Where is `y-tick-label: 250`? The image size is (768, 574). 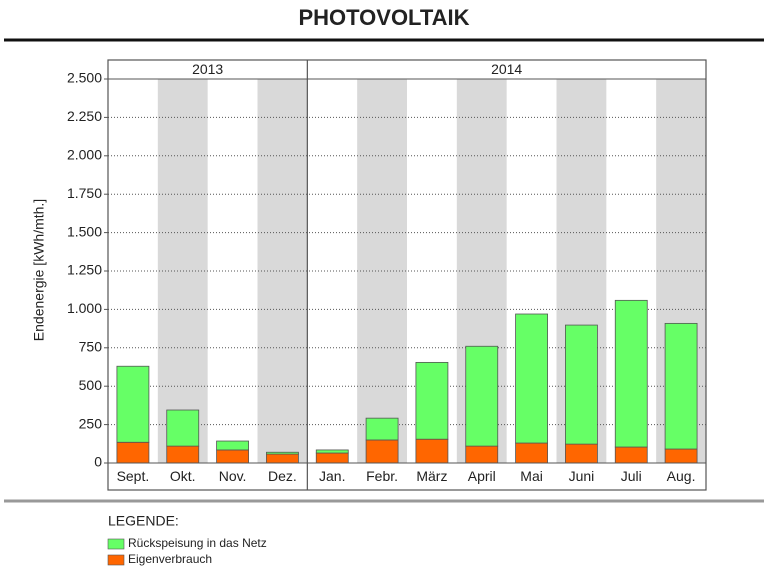 y-tick-label: 250 is located at coordinates (91, 423).